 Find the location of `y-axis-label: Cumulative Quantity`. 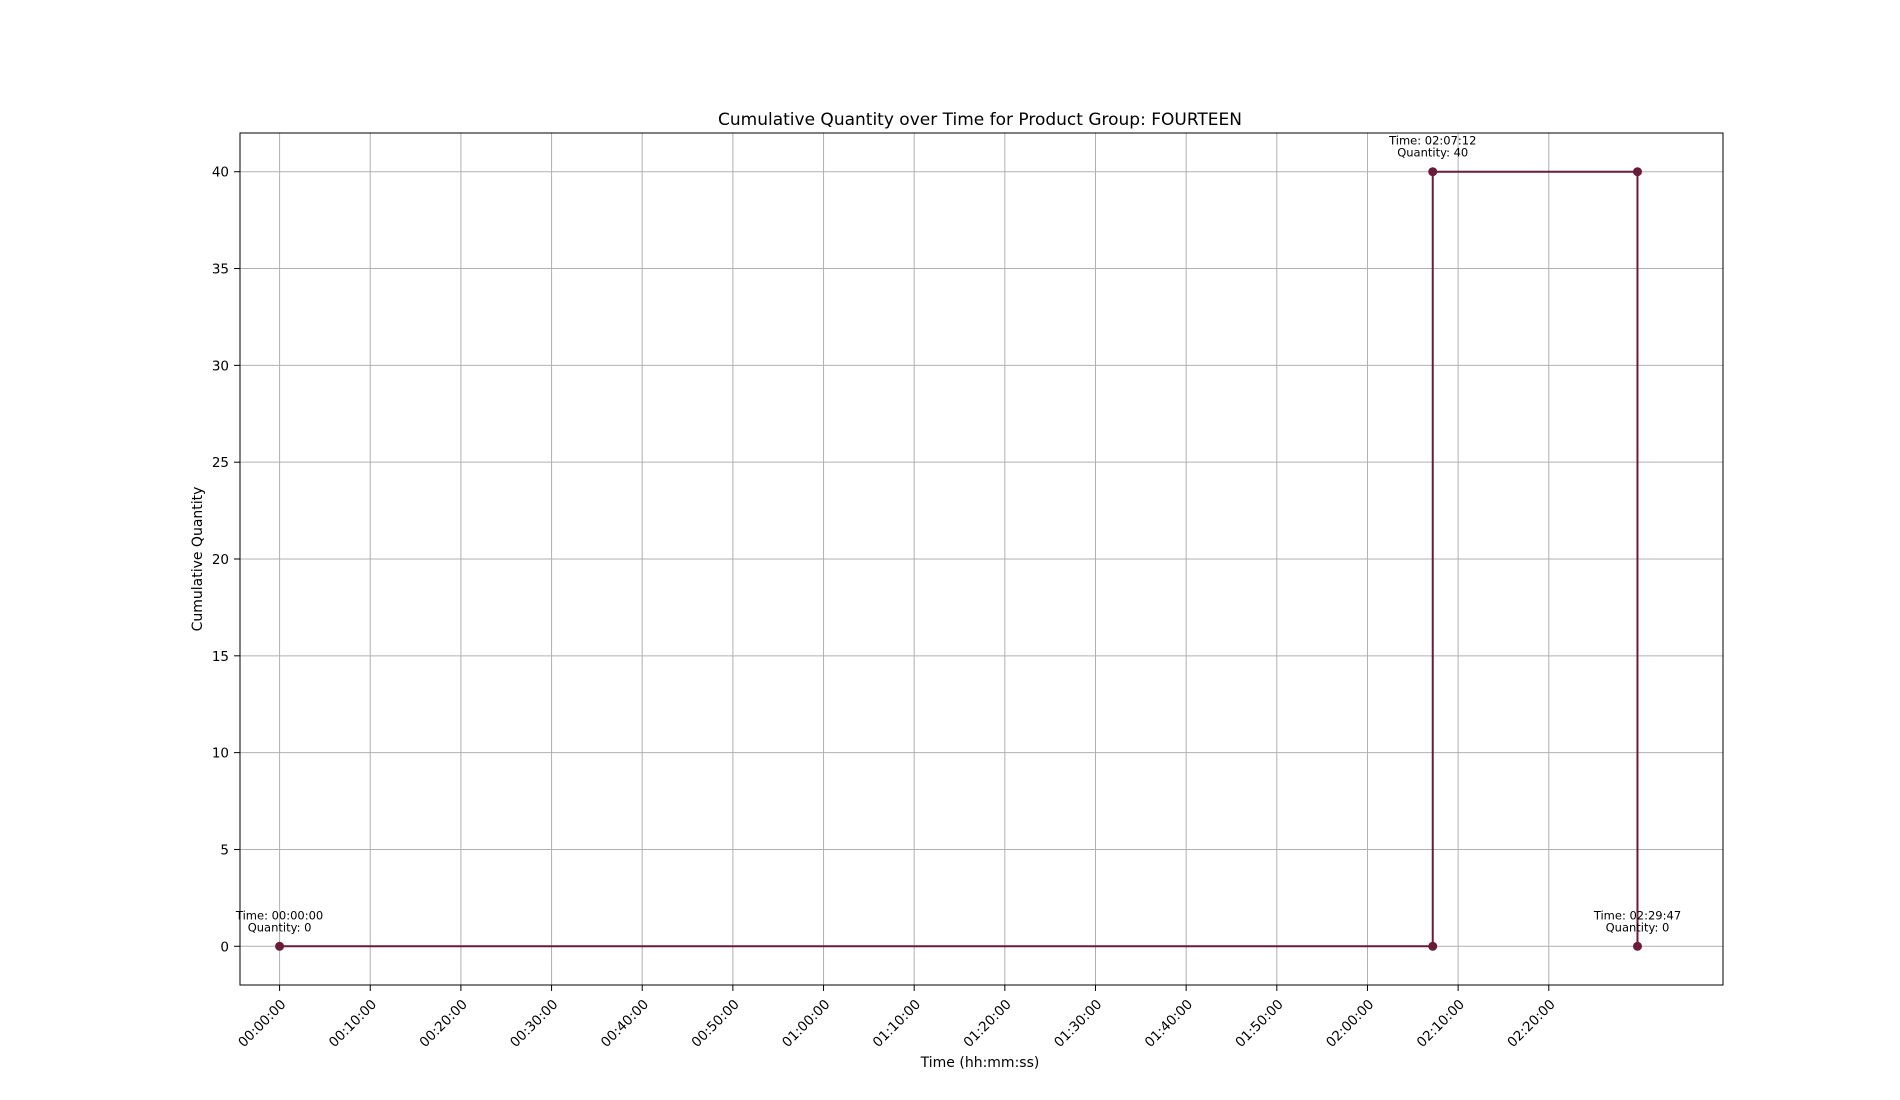

y-axis-label: Cumulative Quantity is located at coordinates (198, 559).